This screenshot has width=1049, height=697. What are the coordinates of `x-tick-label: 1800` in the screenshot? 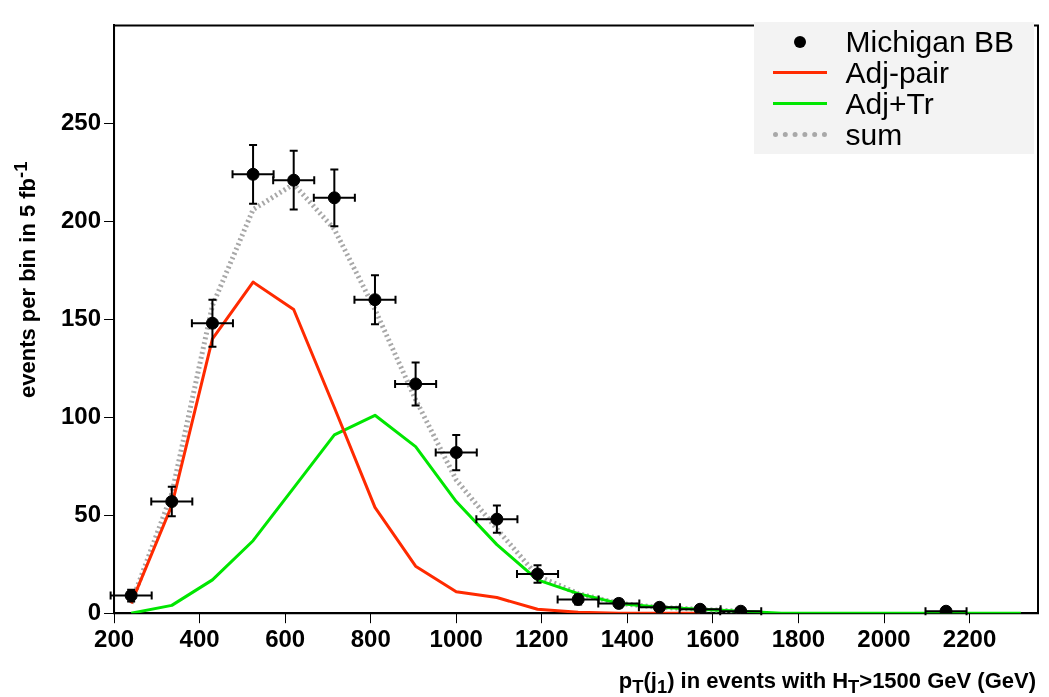 It's located at (798, 639).